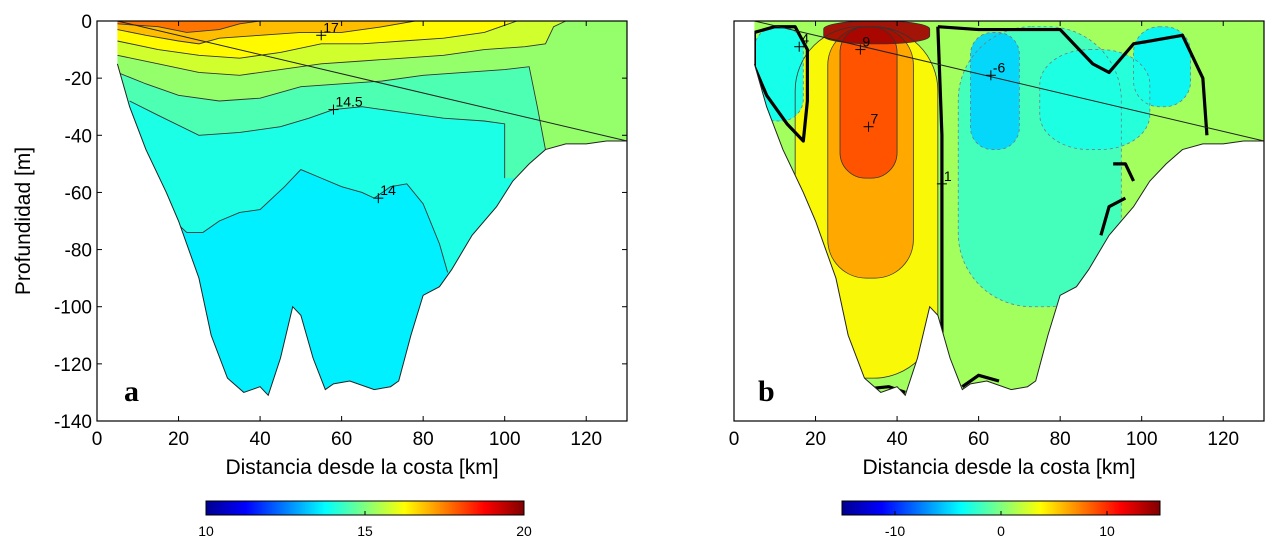 This screenshot has width=1265, height=547. Describe the element at coordinates (78, 193) in the screenshot. I see `y-tick-label: -60` at that location.